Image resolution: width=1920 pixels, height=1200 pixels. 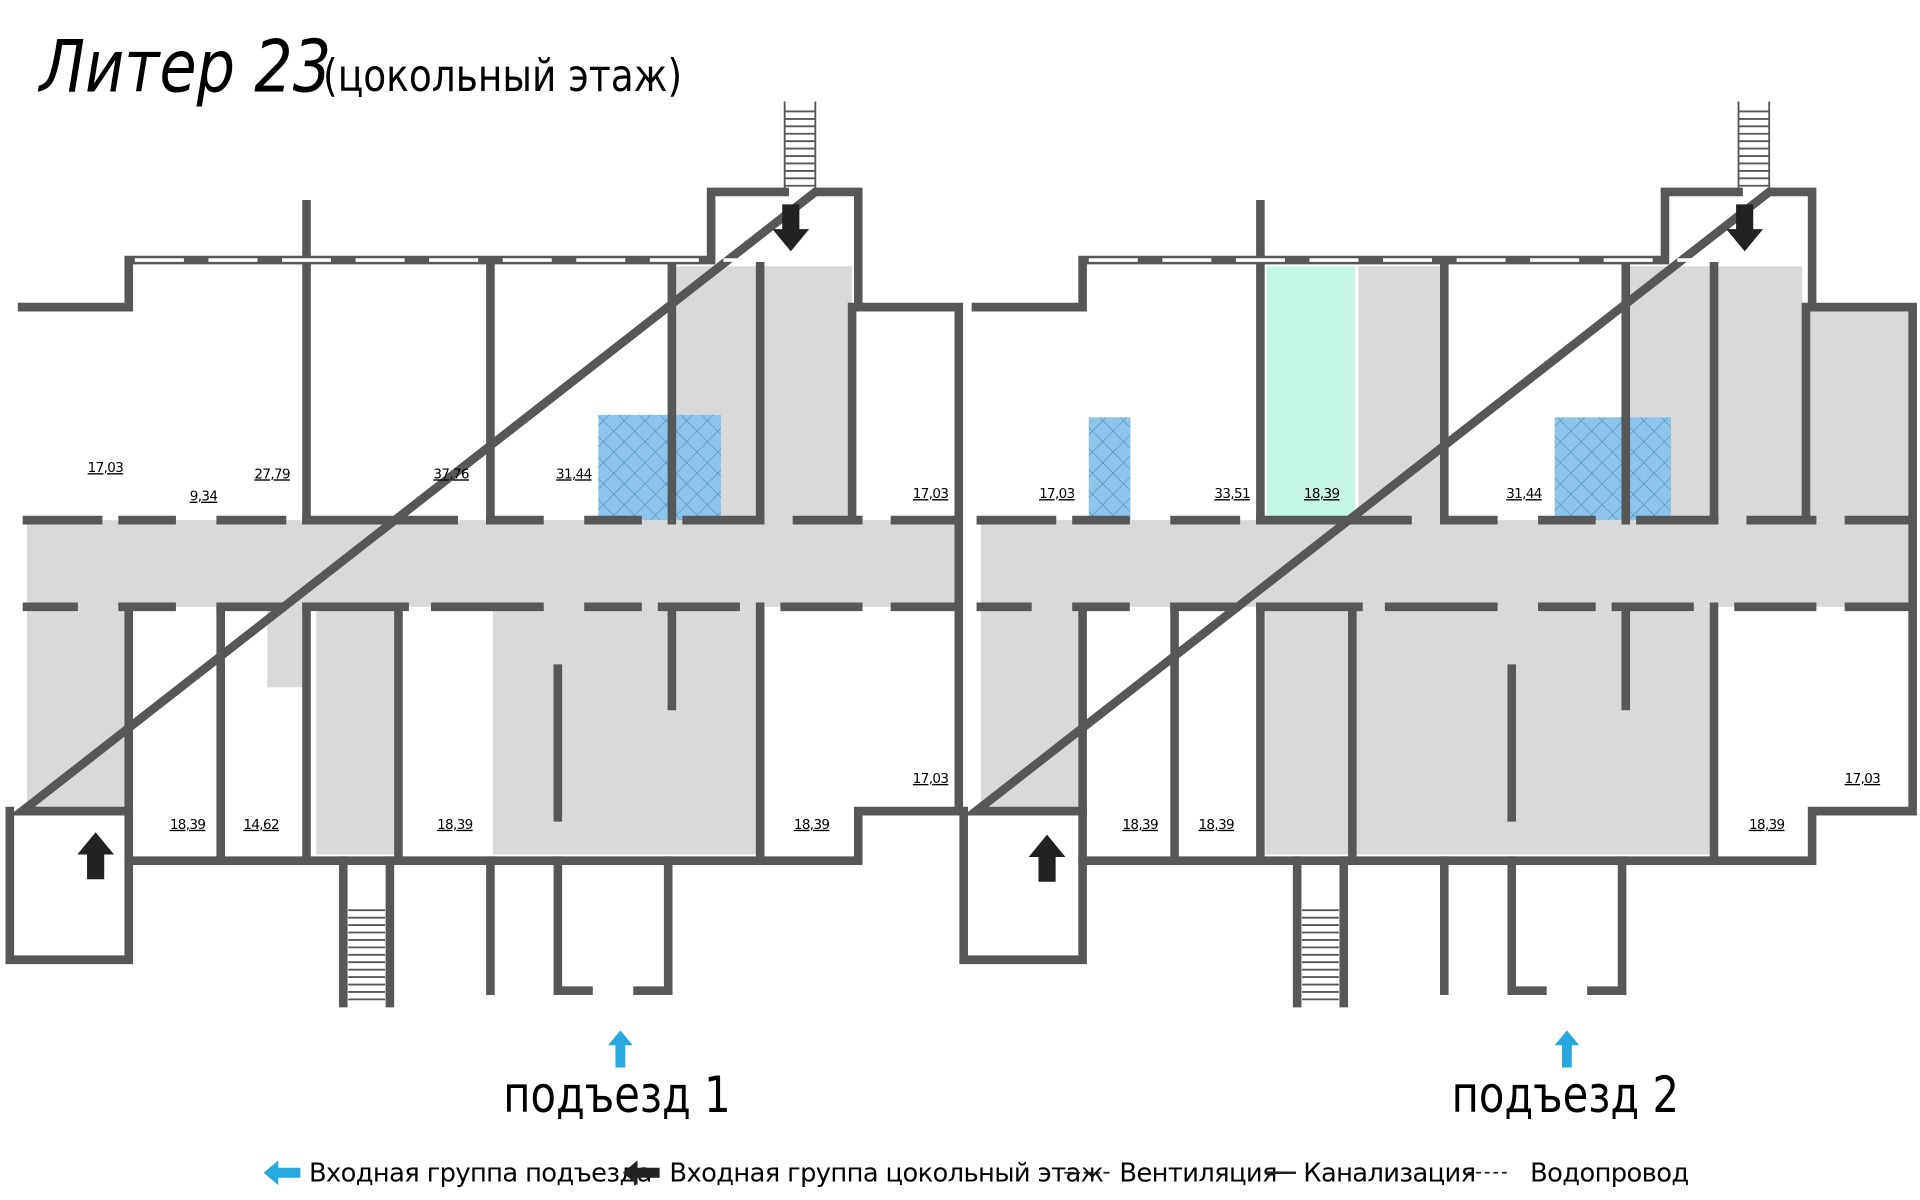 I want to click on title: Литер 23, so click(x=184, y=66).